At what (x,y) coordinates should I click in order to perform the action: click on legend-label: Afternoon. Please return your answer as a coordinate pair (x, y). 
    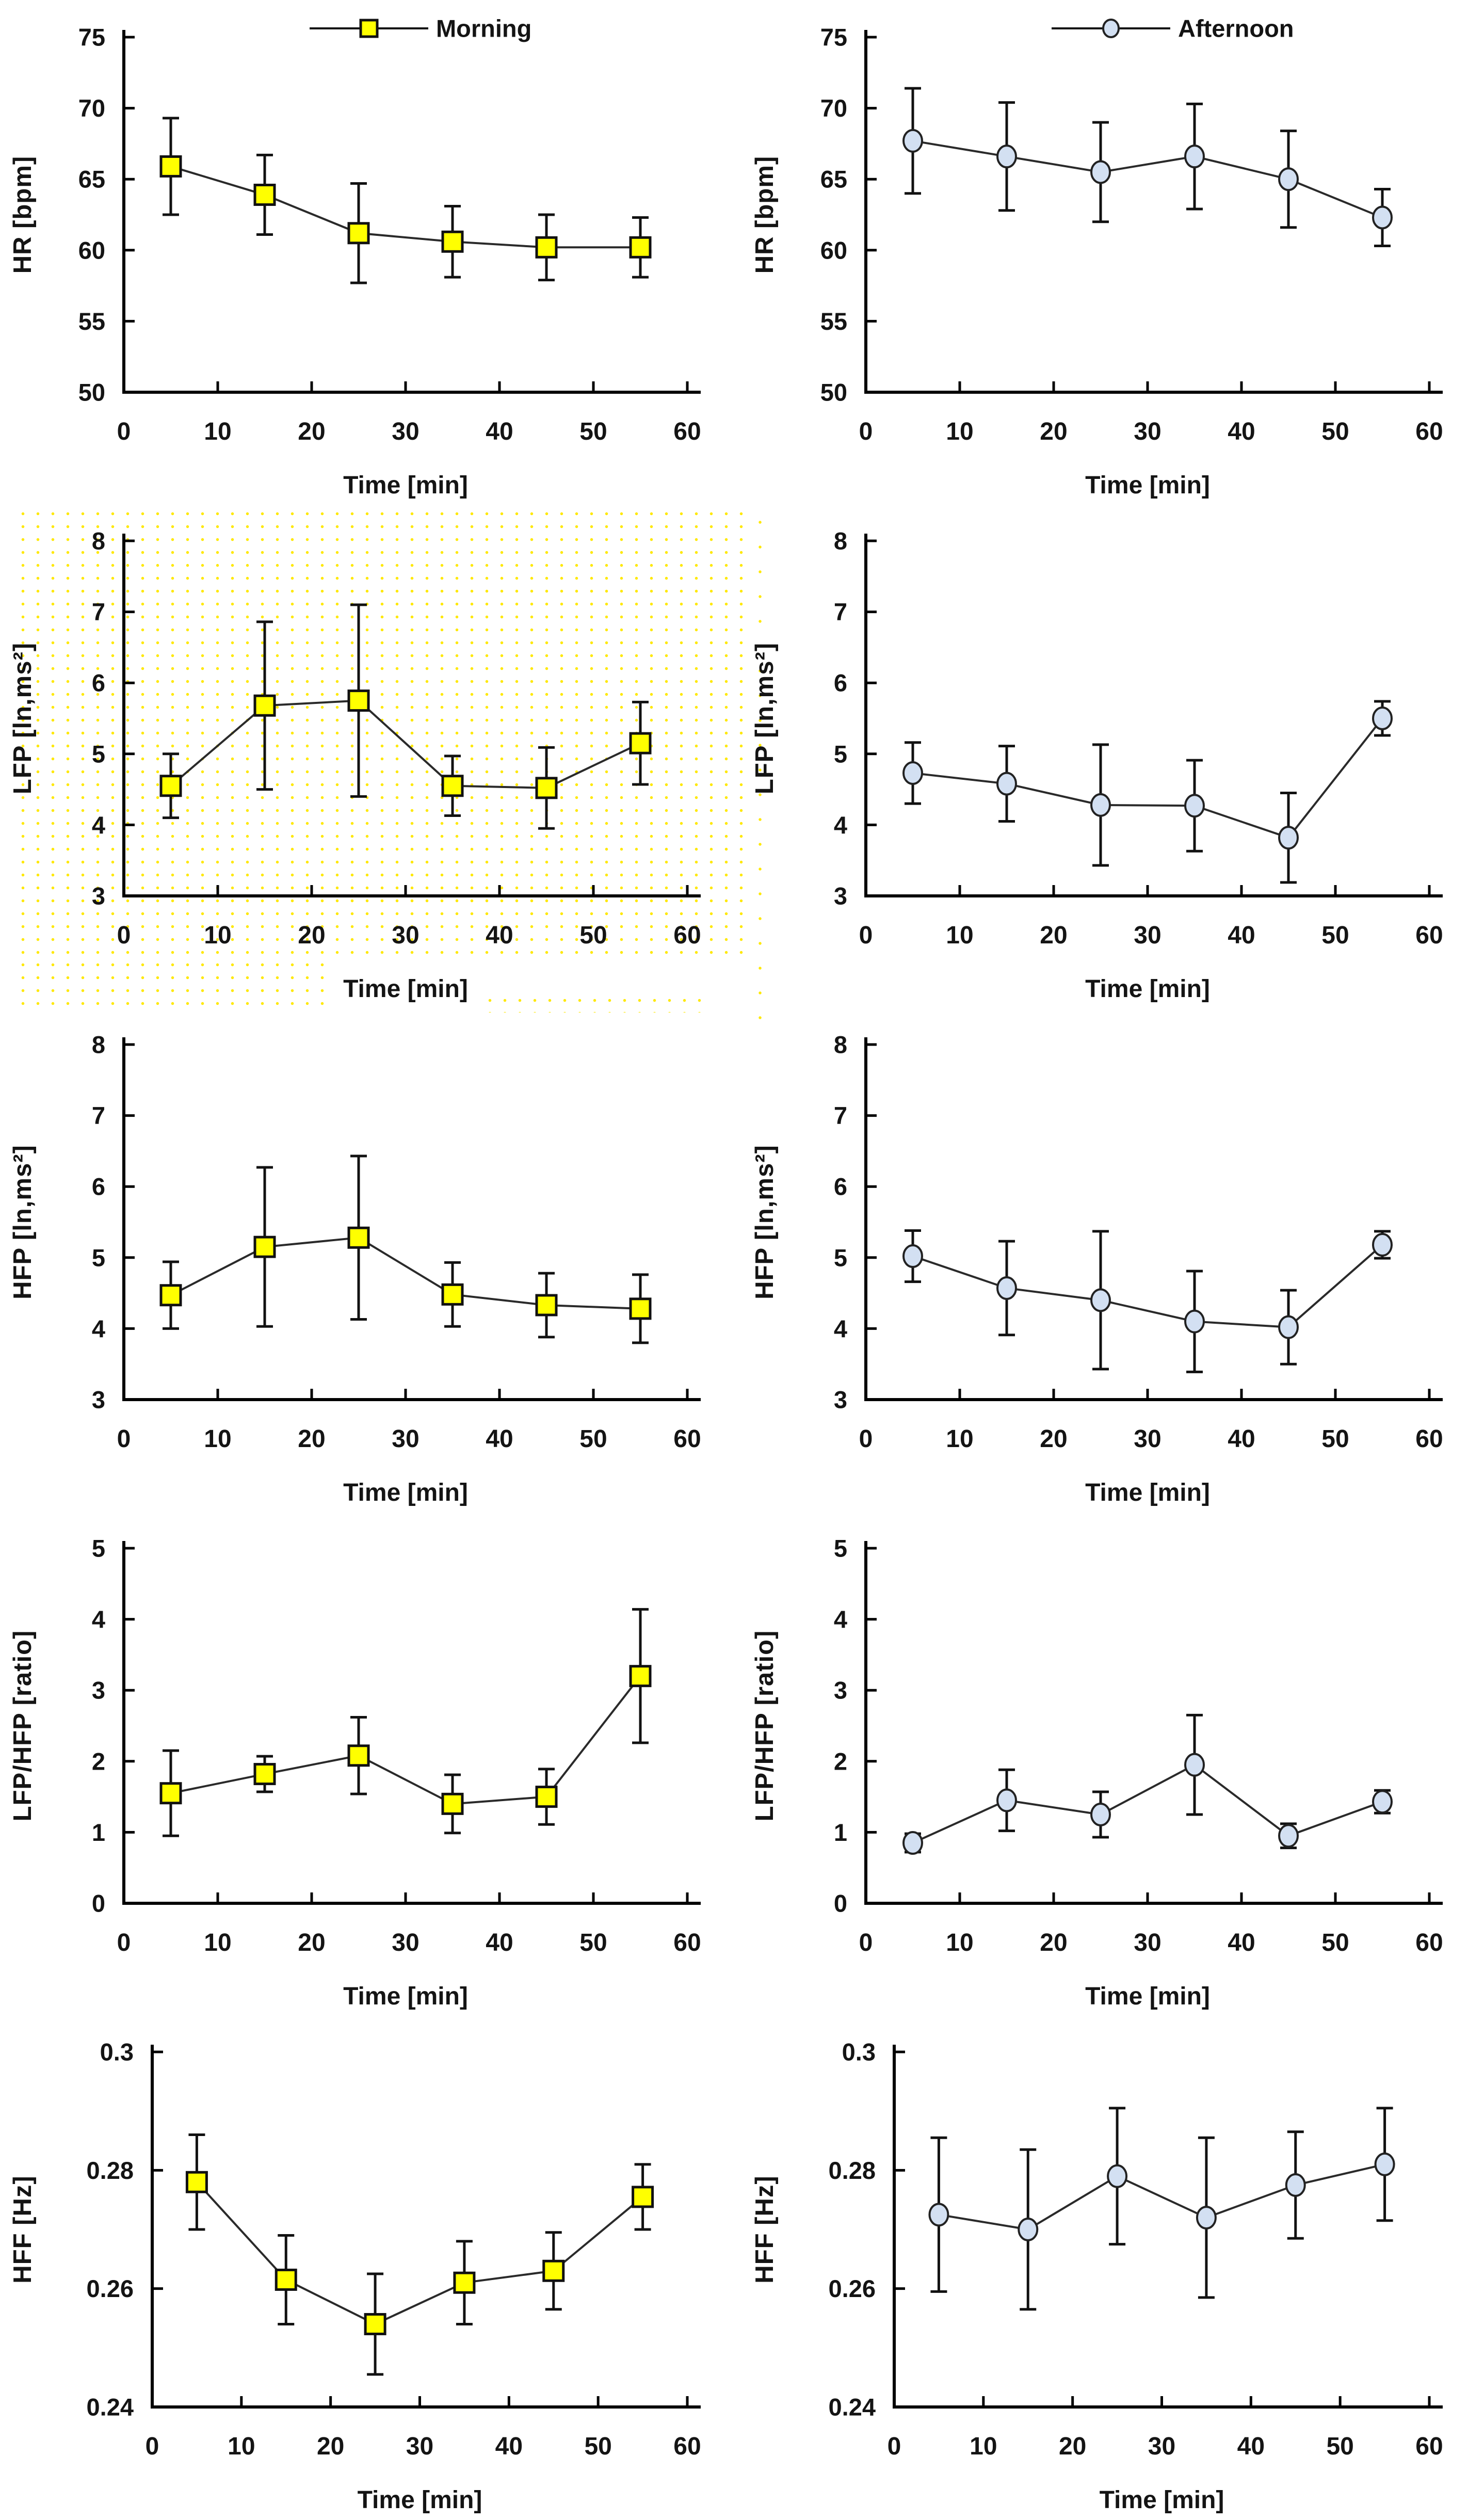
    Looking at the image, I should click on (1236, 28).